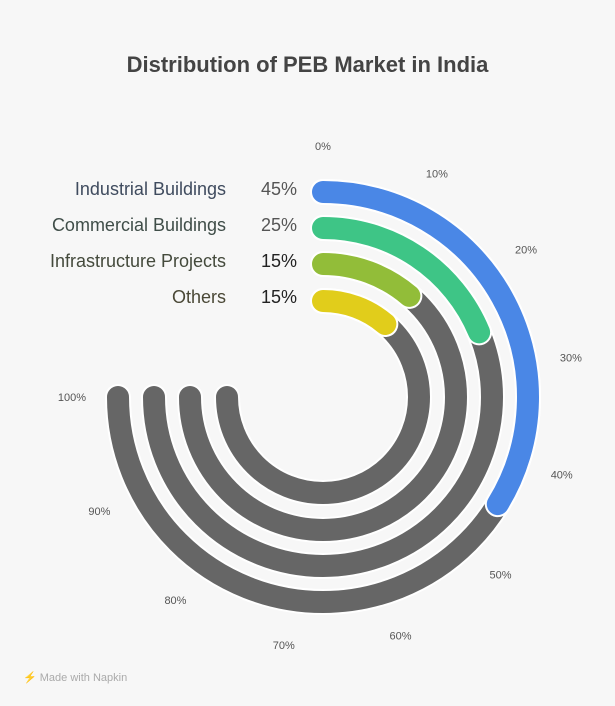  I want to click on legend-value: 25%, so click(279, 225).